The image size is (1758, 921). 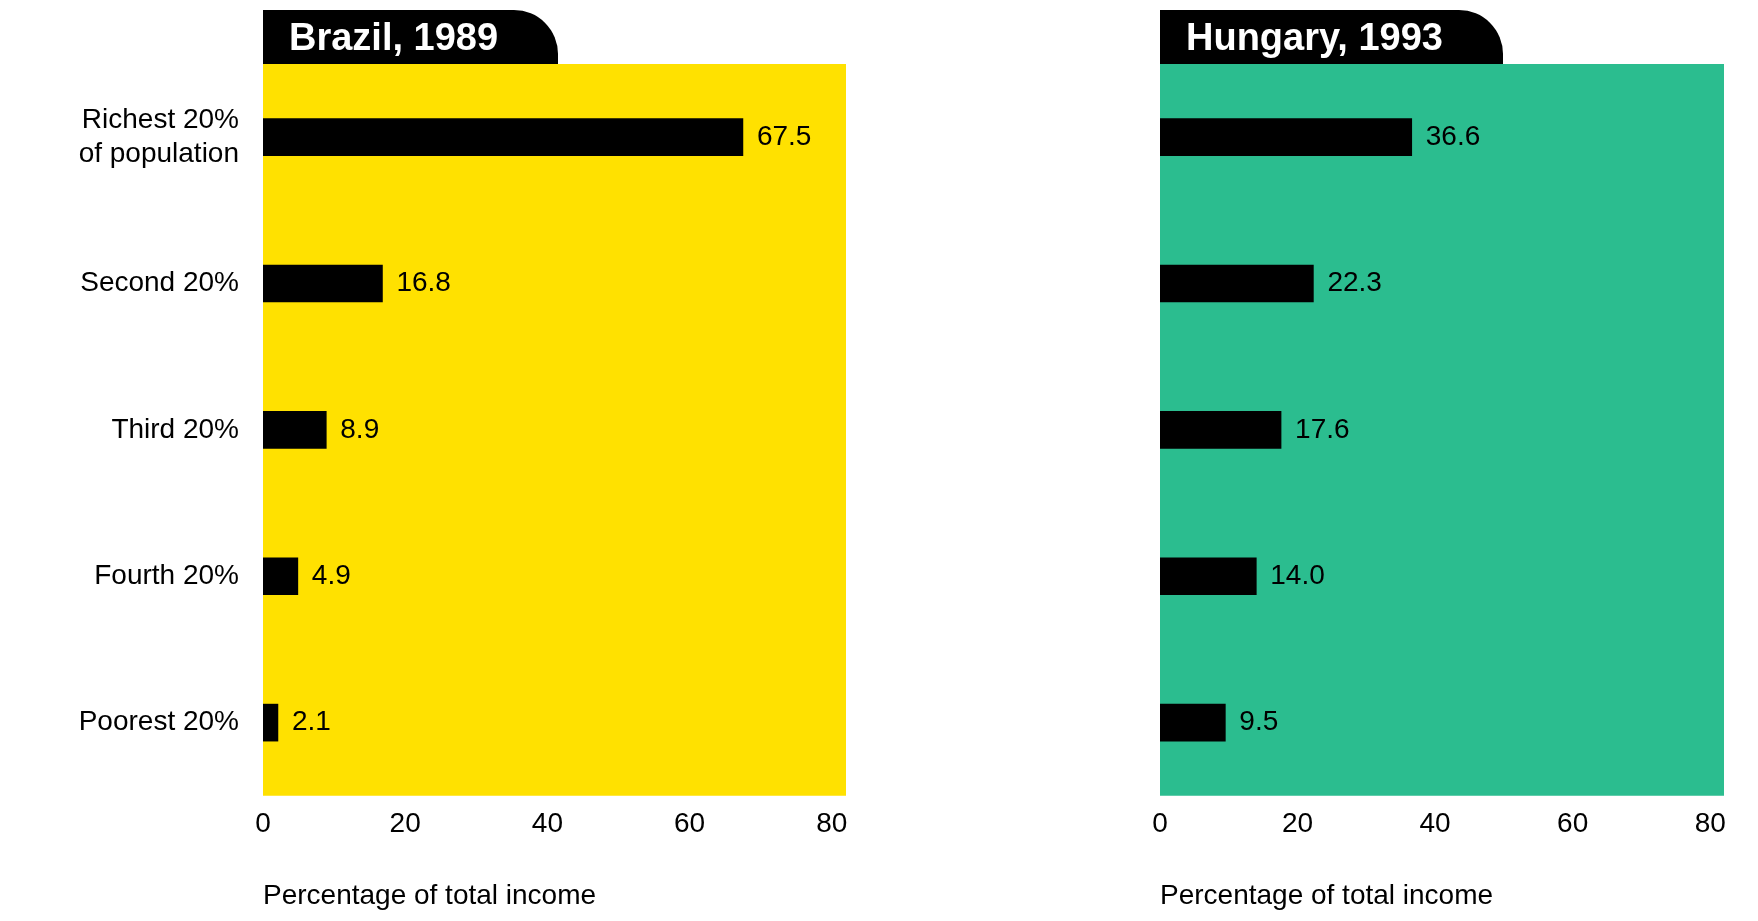 What do you see at coordinates (158, 721) in the screenshot?
I see `y-tick-label: Poorest 20%` at bounding box center [158, 721].